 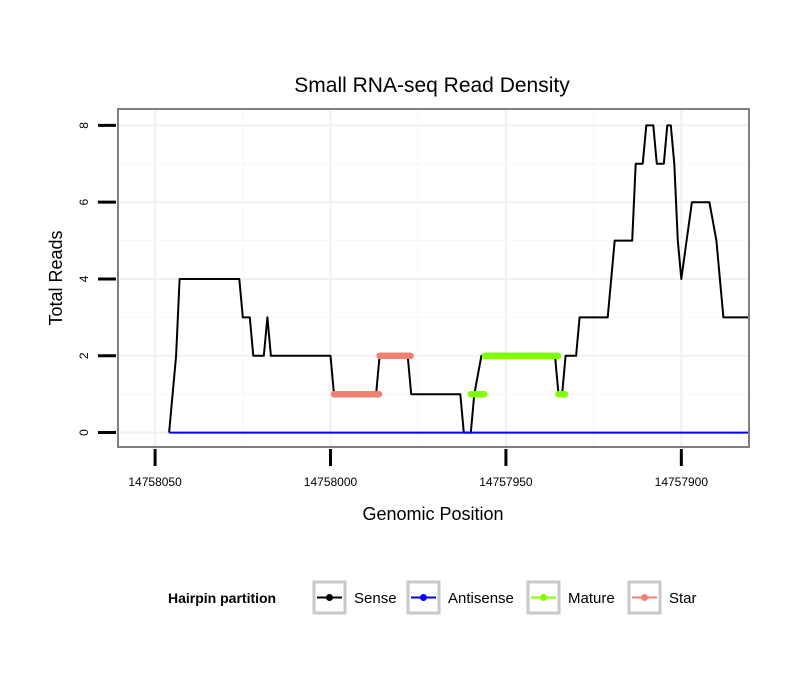 What do you see at coordinates (432, 514) in the screenshot?
I see `x-axis-label: Genomic Position` at bounding box center [432, 514].